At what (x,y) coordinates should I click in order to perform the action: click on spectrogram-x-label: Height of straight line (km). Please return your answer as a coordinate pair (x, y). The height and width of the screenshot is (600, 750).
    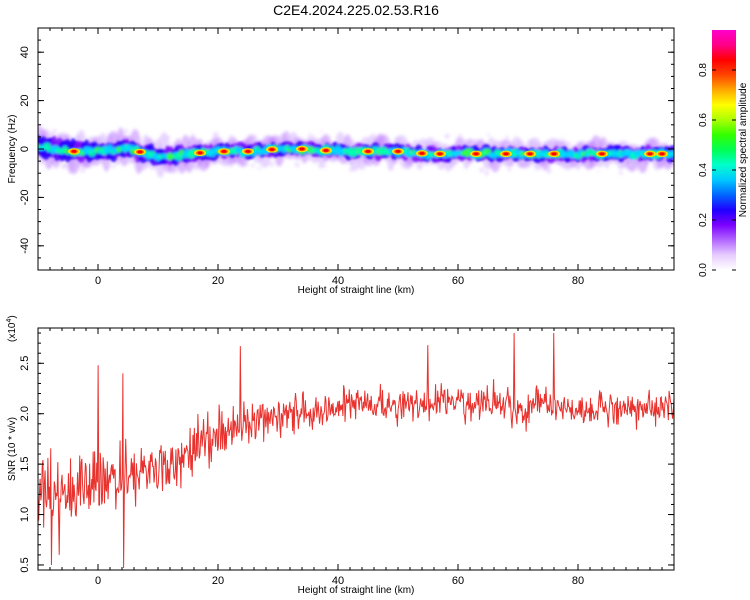
    Looking at the image, I should click on (356, 290).